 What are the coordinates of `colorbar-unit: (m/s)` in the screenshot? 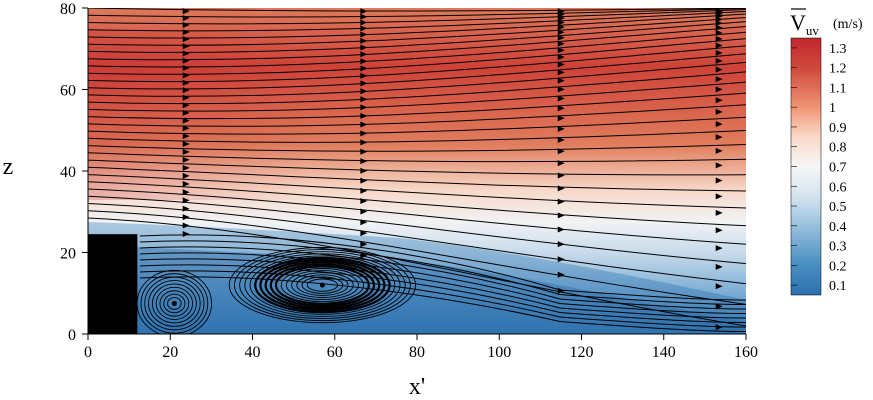 It's located at (848, 24).